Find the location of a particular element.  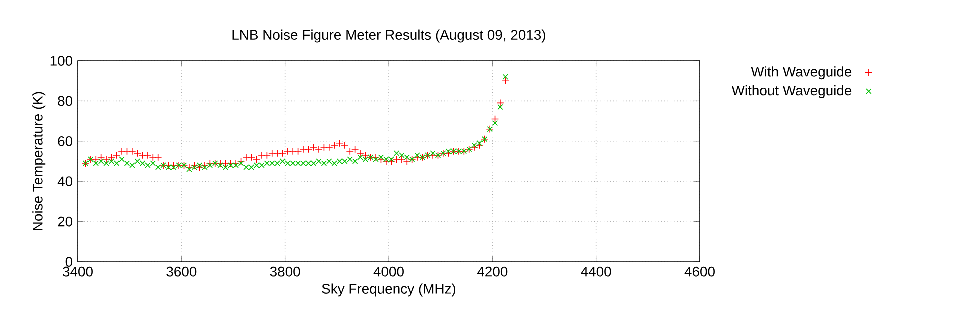

y-tick-label: 80 is located at coordinates (65, 101).